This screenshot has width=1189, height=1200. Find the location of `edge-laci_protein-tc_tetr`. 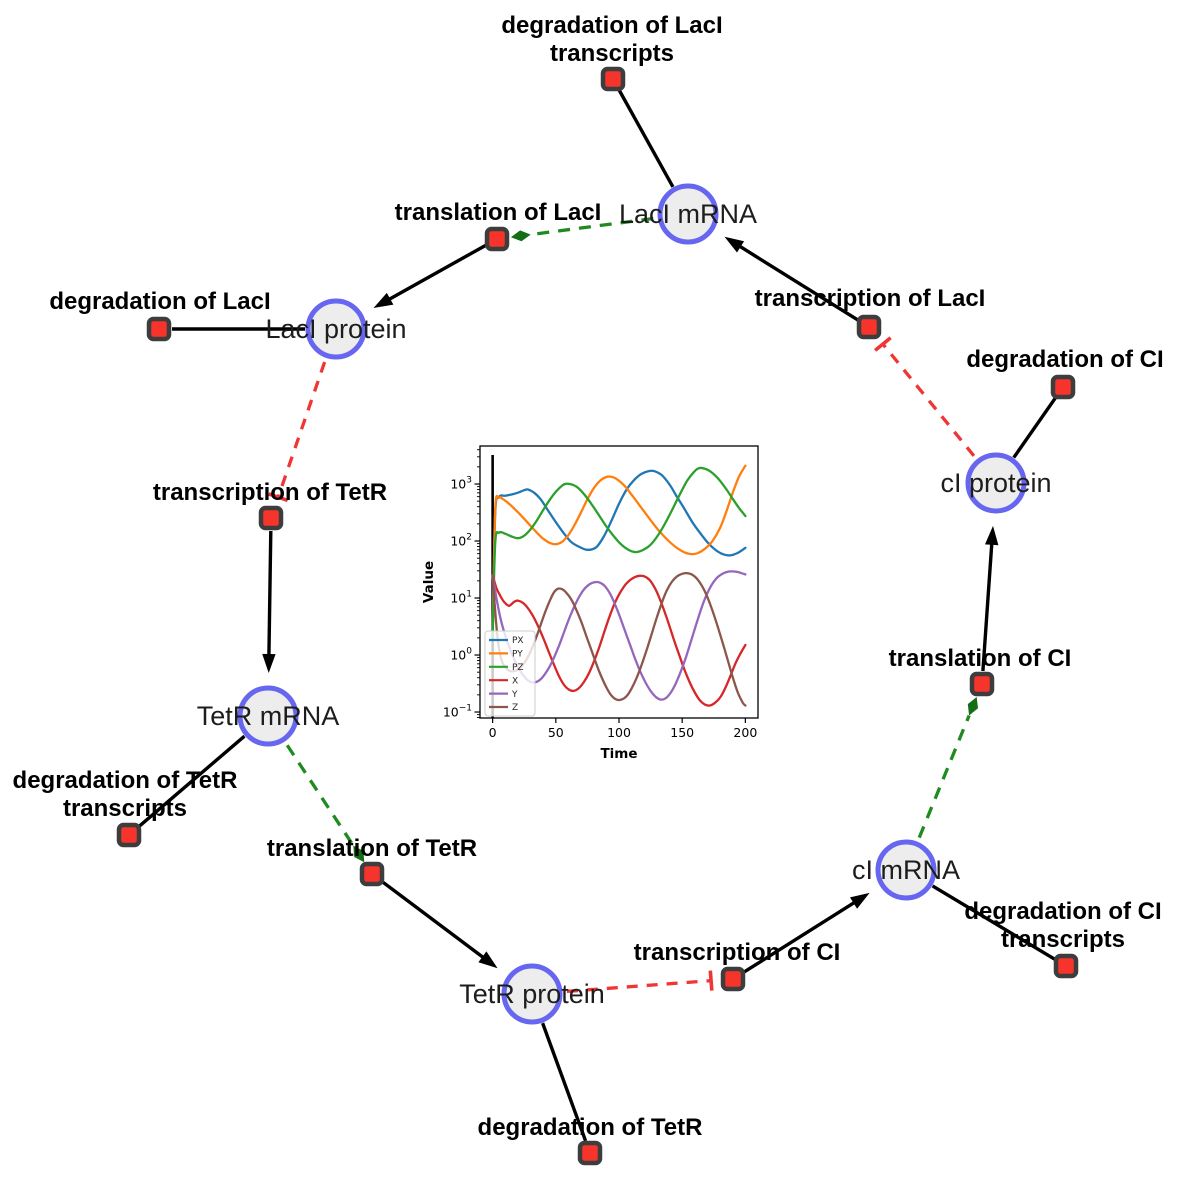

edge-laci_protein-tc_tetr is located at coordinates (297, 432).